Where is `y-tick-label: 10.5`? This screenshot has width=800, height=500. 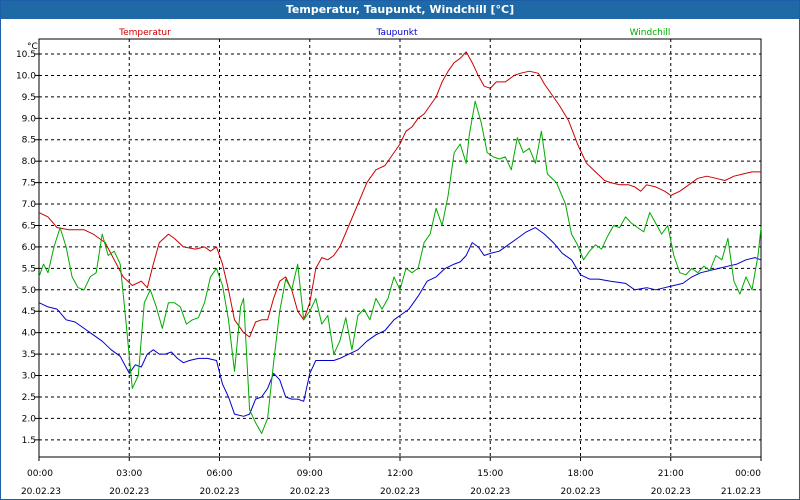 y-tick-label: 10.5 is located at coordinates (26, 55).